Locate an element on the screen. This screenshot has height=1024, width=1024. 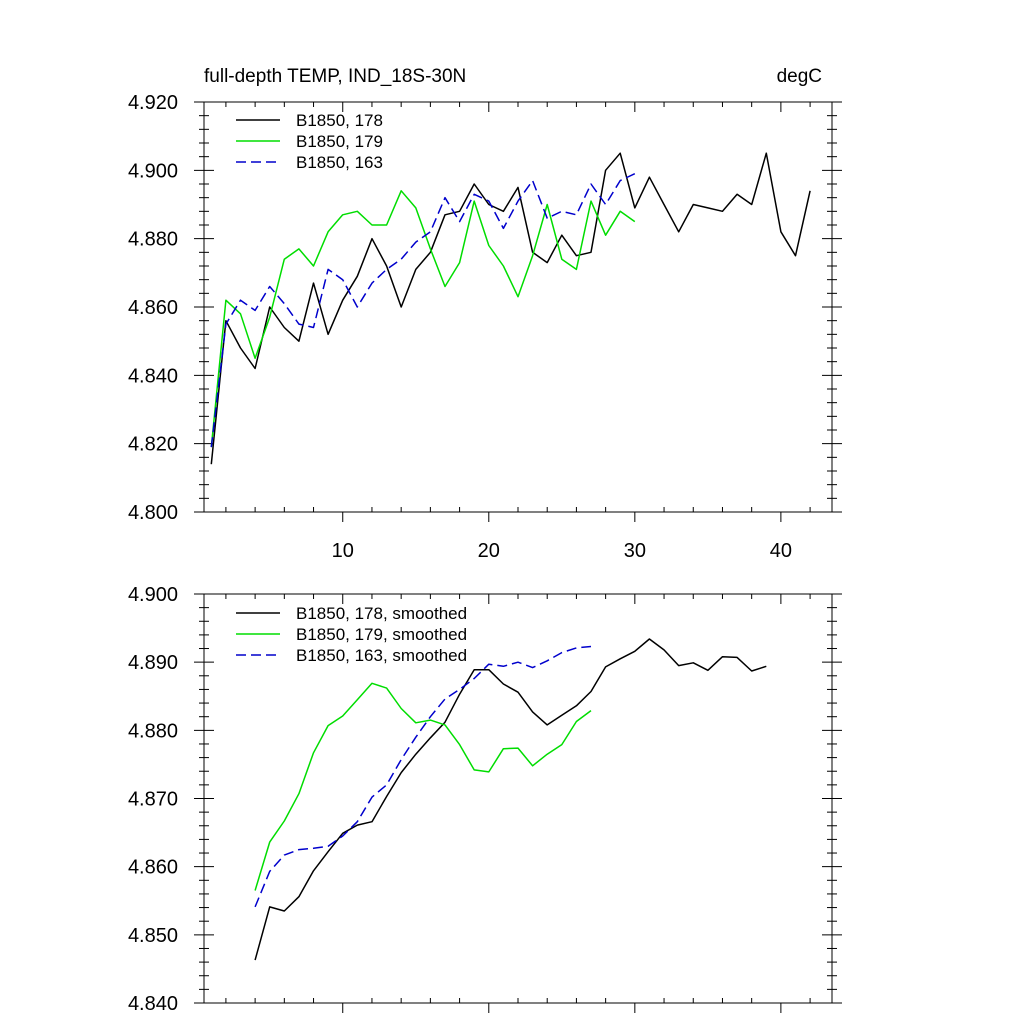
y-tick-label: 4.850 is located at coordinates (153, 936).